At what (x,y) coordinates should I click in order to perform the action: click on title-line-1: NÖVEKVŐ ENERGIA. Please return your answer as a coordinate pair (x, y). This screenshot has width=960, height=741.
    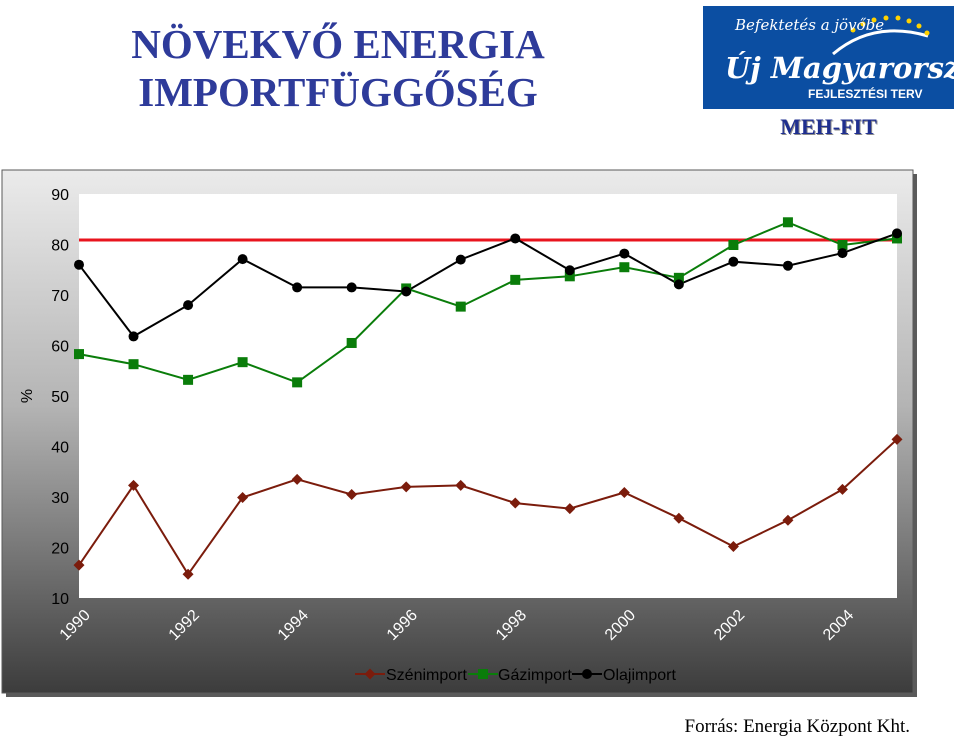
    Looking at the image, I should click on (338, 44).